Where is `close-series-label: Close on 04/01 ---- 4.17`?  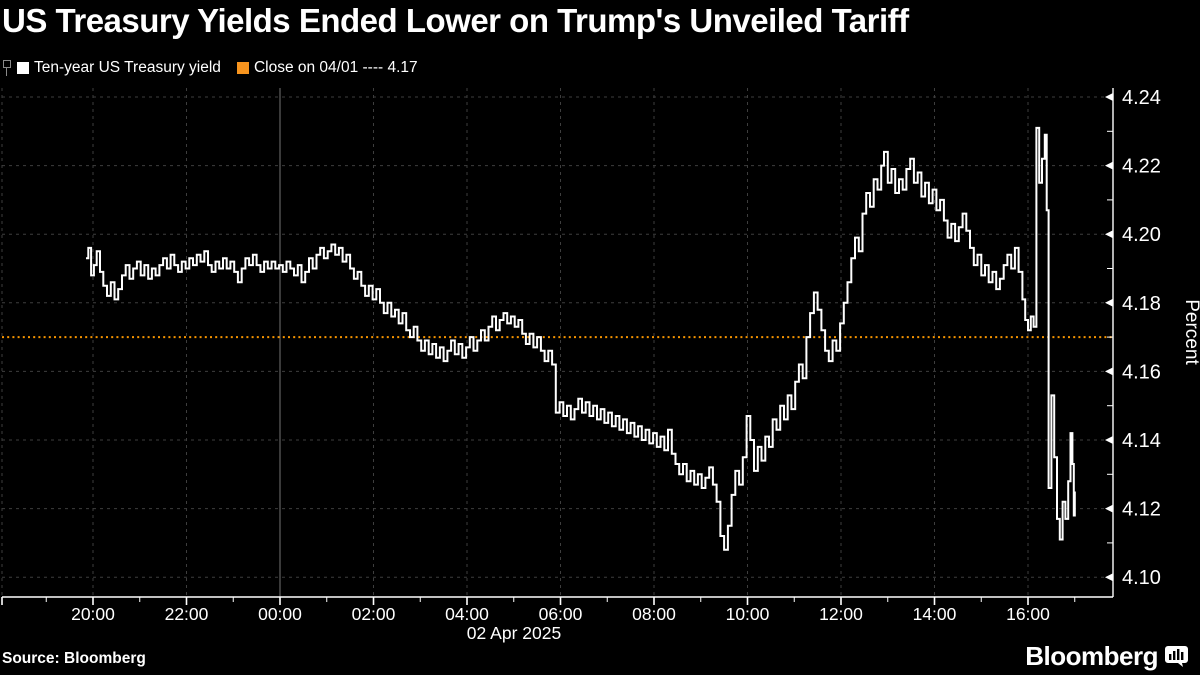
close-series-label: Close on 04/01 ---- 4.17 is located at coordinates (335, 67).